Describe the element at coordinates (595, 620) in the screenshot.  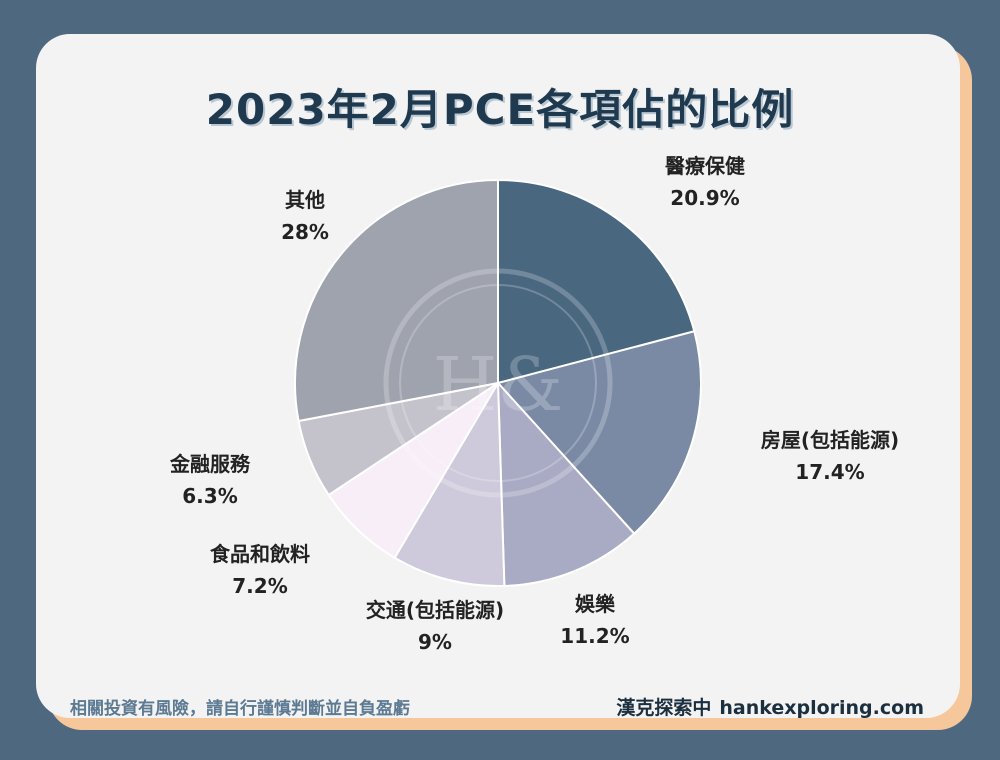
I see `label-娛樂: 娛樂 11.2%` at that location.